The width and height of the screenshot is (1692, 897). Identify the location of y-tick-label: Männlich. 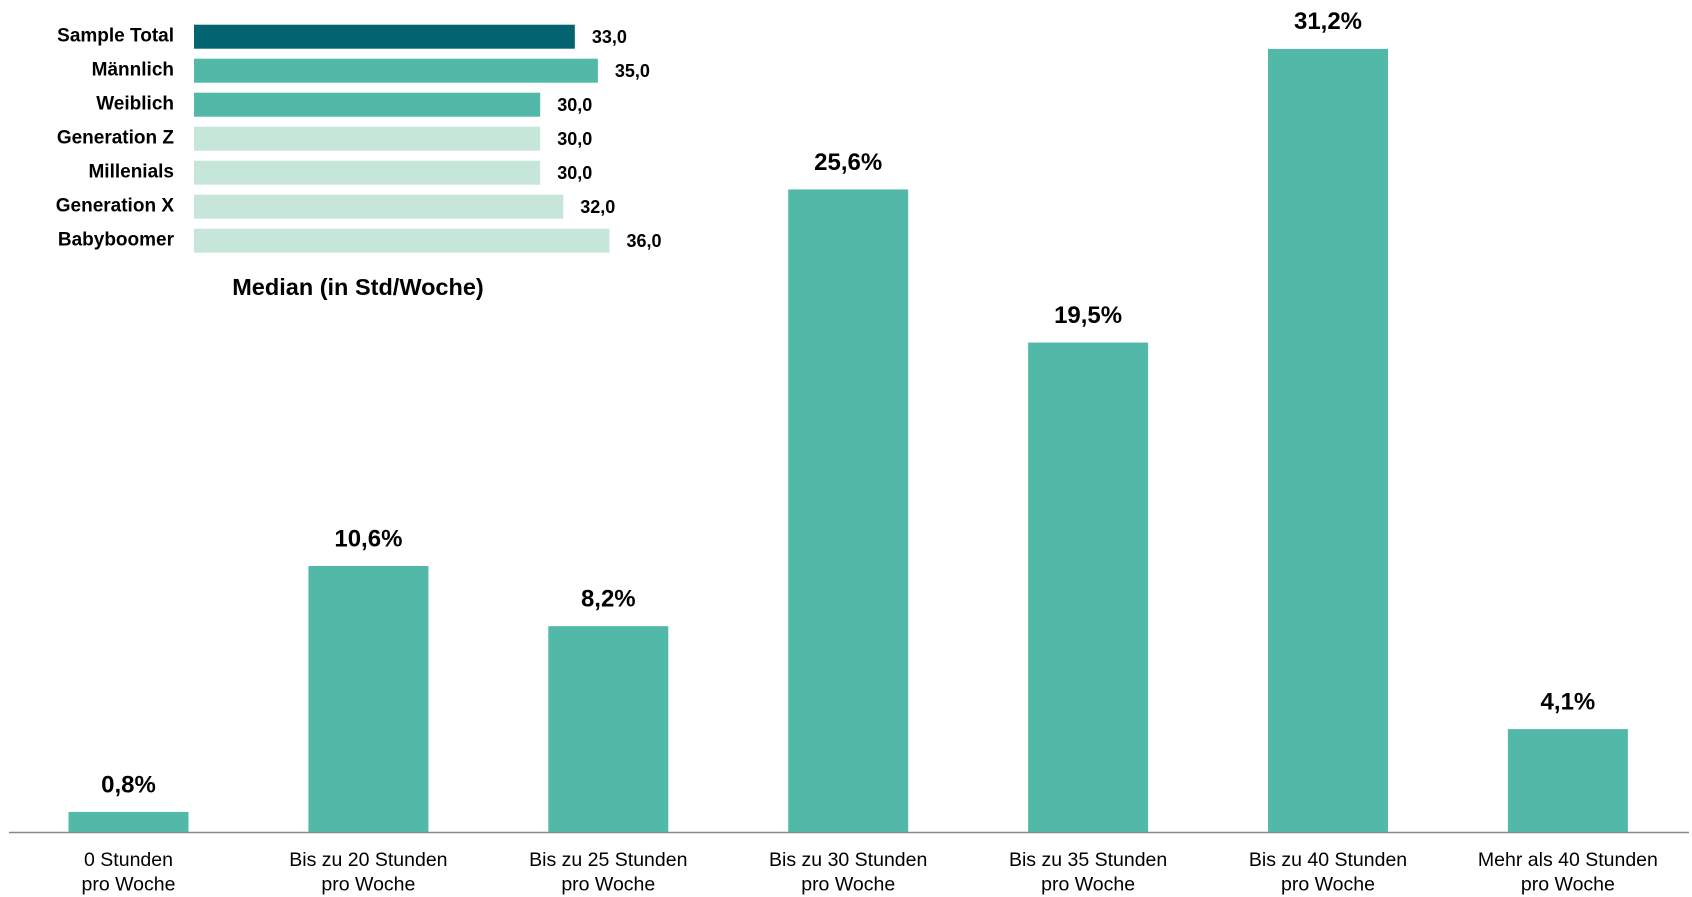
(133, 70).